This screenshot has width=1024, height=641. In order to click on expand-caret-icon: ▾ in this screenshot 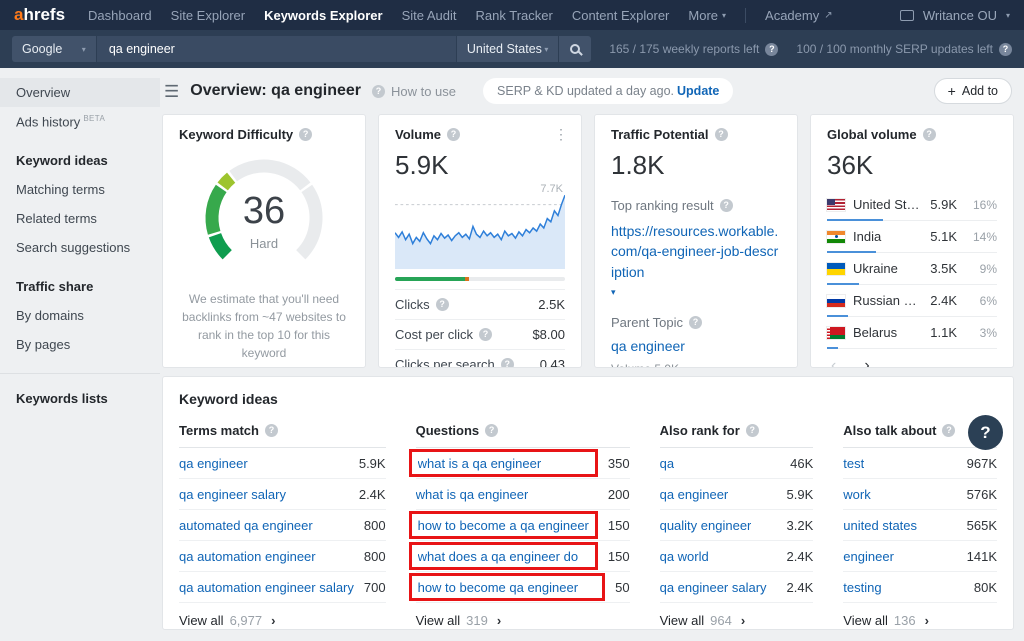, I will do `click(613, 291)`.